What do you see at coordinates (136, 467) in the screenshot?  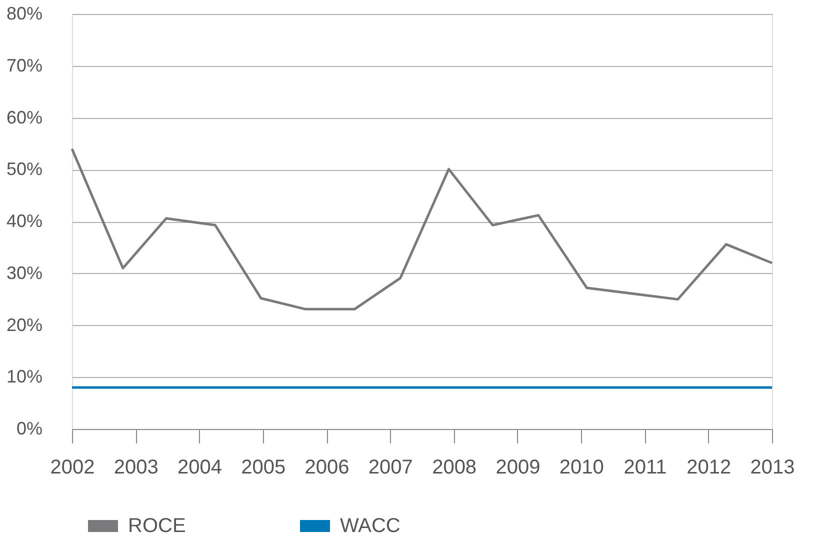 I see `x-tick-label: 2003` at bounding box center [136, 467].